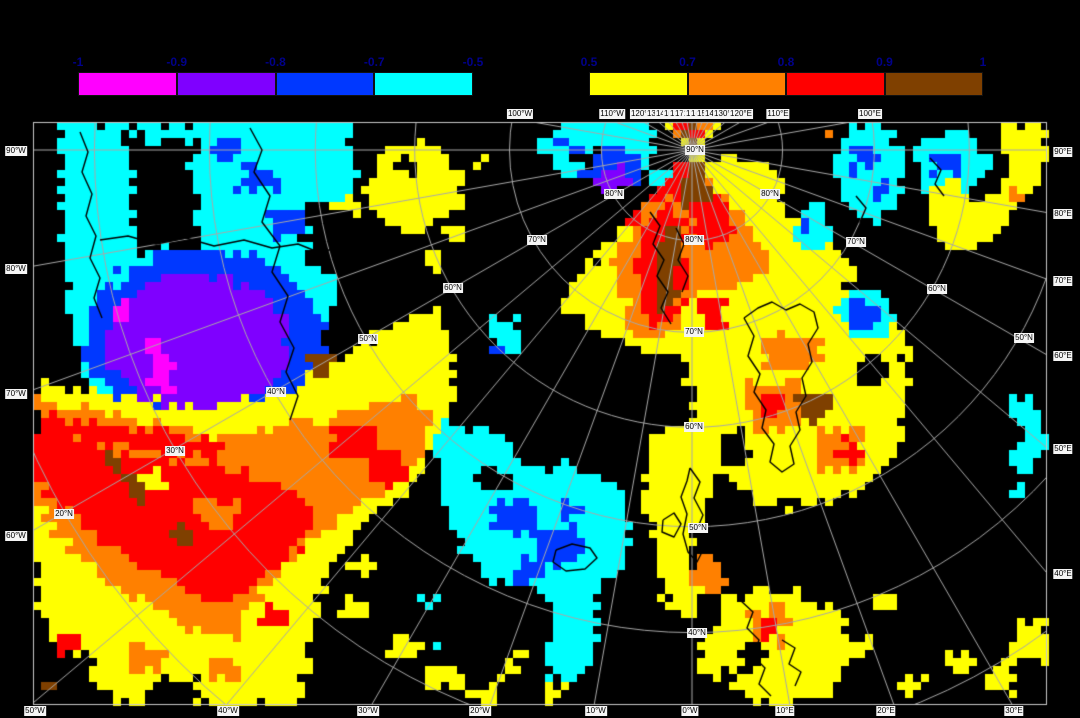  I want to click on longitude-label-bottom: 10°W, so click(596, 711).